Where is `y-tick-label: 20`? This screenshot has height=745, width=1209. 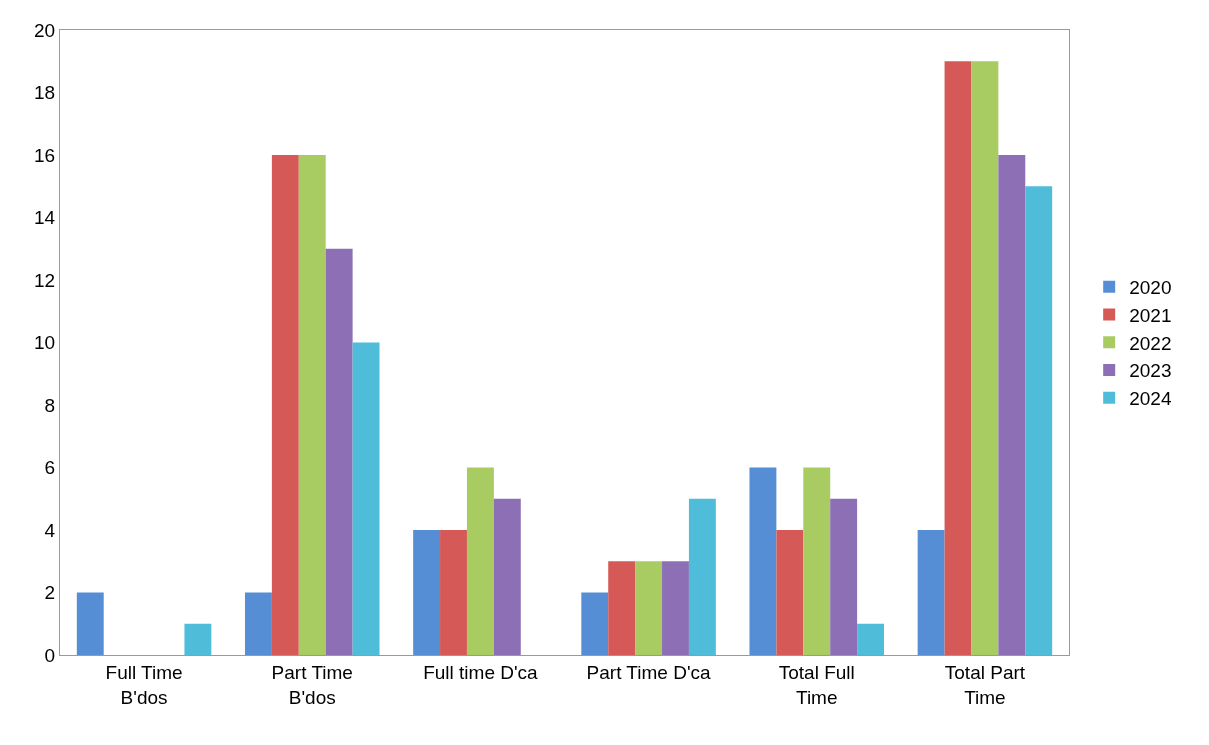
y-tick-label: 20 is located at coordinates (45, 30).